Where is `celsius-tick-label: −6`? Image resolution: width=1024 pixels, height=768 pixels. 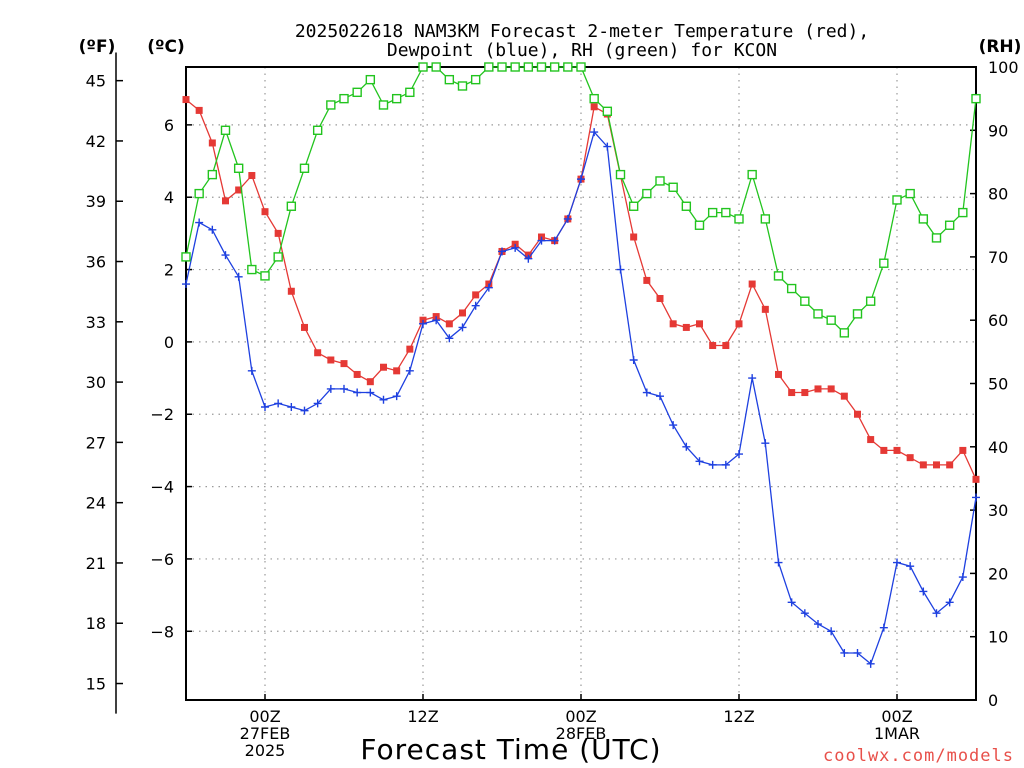 celsius-tick-label: −6 is located at coordinates (162, 559).